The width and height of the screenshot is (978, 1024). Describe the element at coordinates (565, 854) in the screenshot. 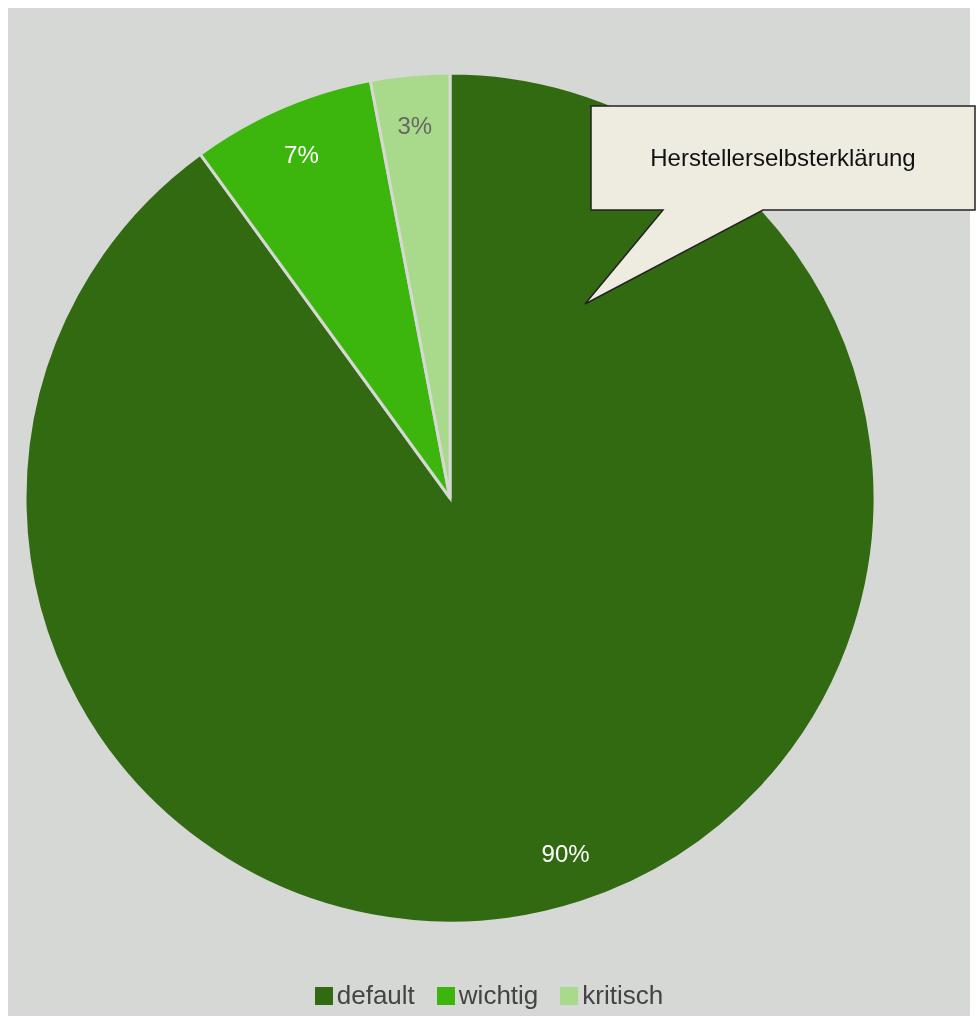

I see `data-label: 90%` at that location.